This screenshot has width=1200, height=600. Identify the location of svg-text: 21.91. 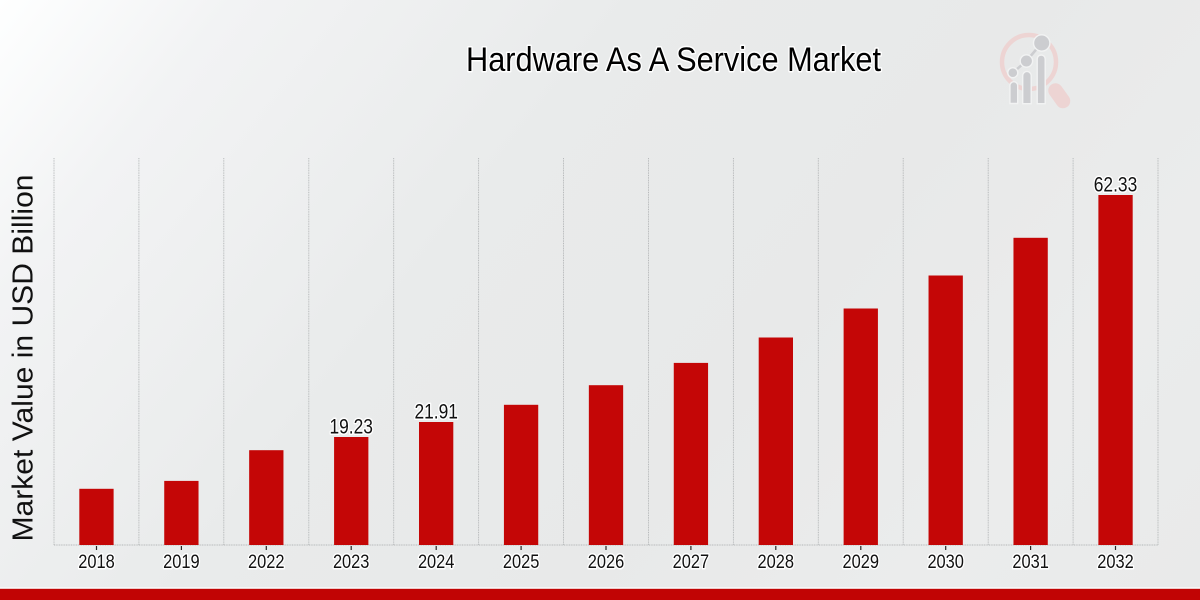
(436, 411).